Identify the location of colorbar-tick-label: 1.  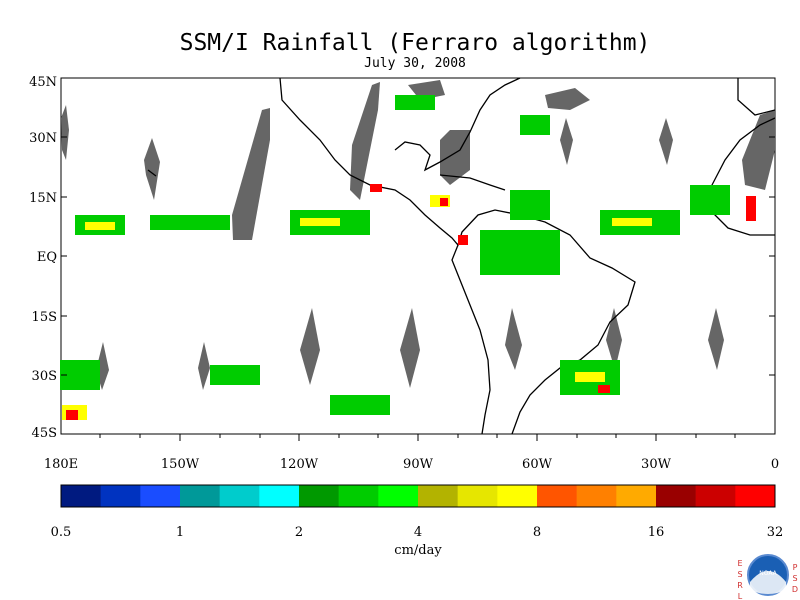
(180, 532).